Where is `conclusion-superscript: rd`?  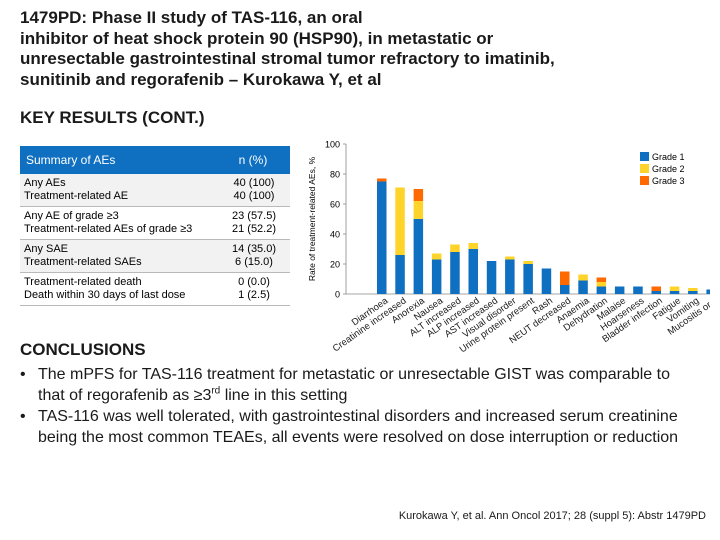 conclusion-superscript: rd is located at coordinates (216, 391).